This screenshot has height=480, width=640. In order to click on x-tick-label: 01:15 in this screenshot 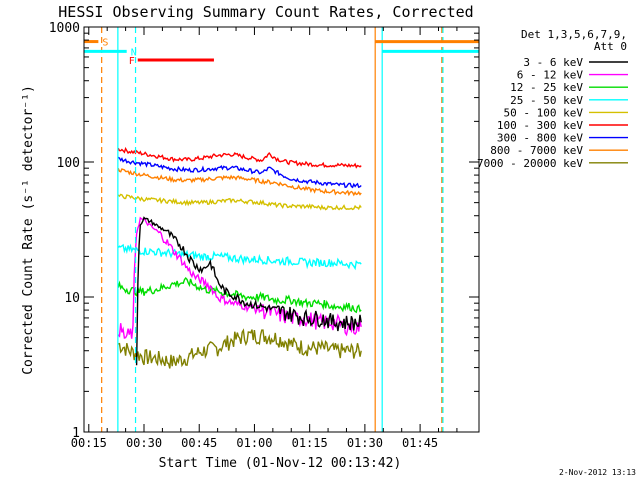, I will do `click(310, 443)`.